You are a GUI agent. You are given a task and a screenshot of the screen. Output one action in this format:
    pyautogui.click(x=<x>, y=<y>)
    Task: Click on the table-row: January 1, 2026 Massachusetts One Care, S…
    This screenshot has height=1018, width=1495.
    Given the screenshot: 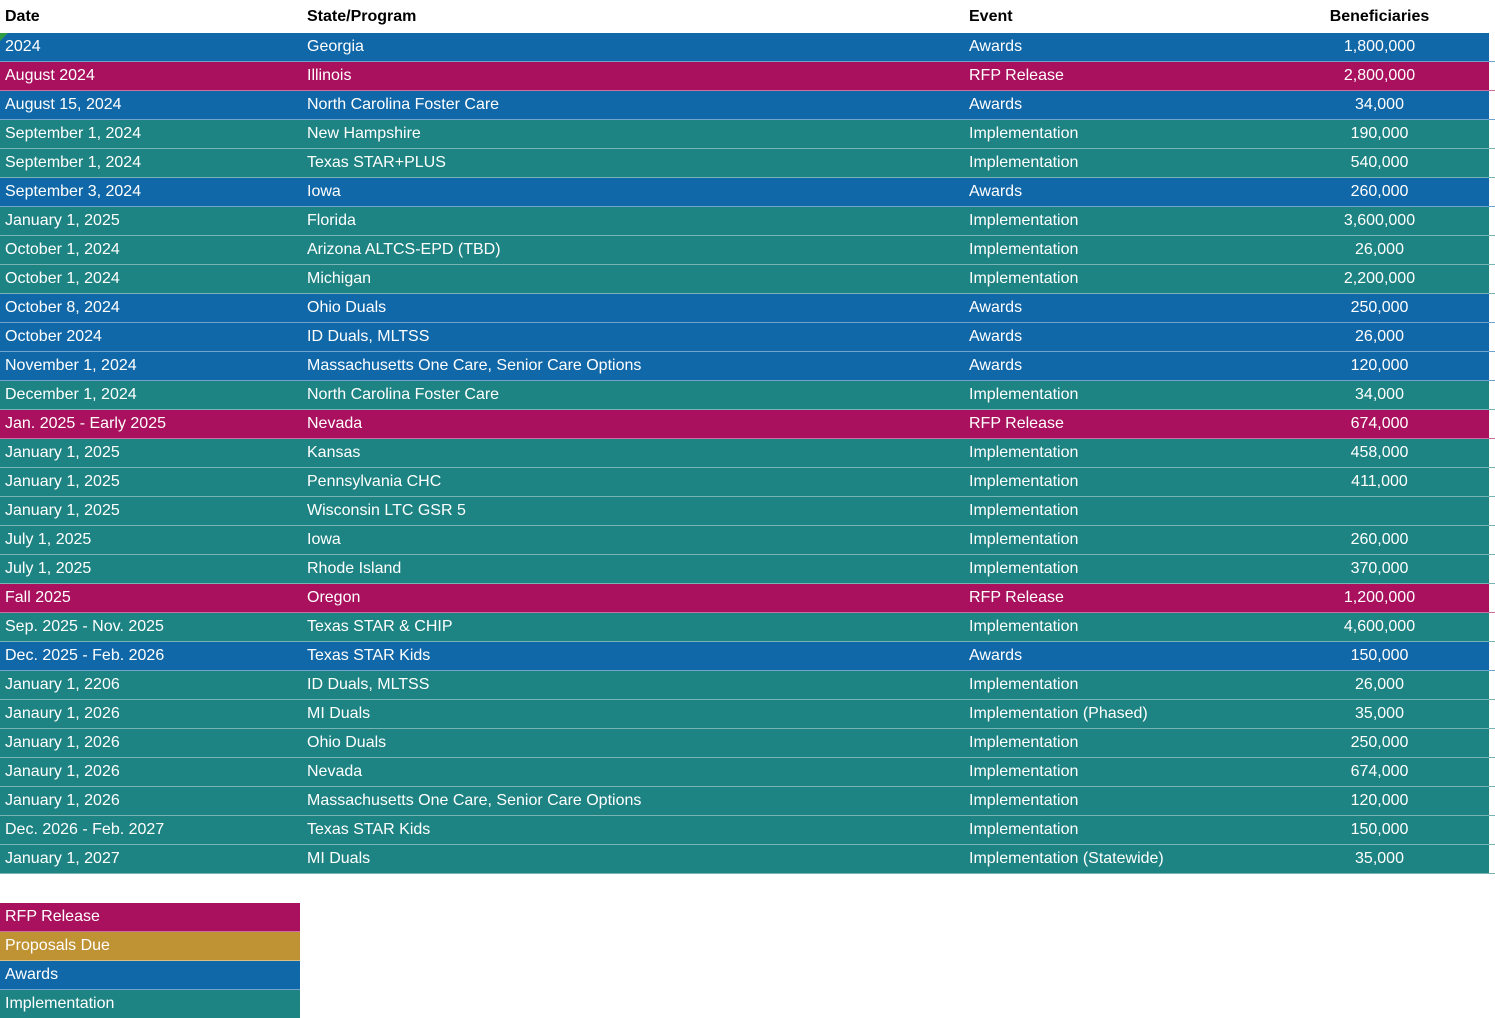 What is the action you would take?
    pyautogui.click(x=747, y=801)
    